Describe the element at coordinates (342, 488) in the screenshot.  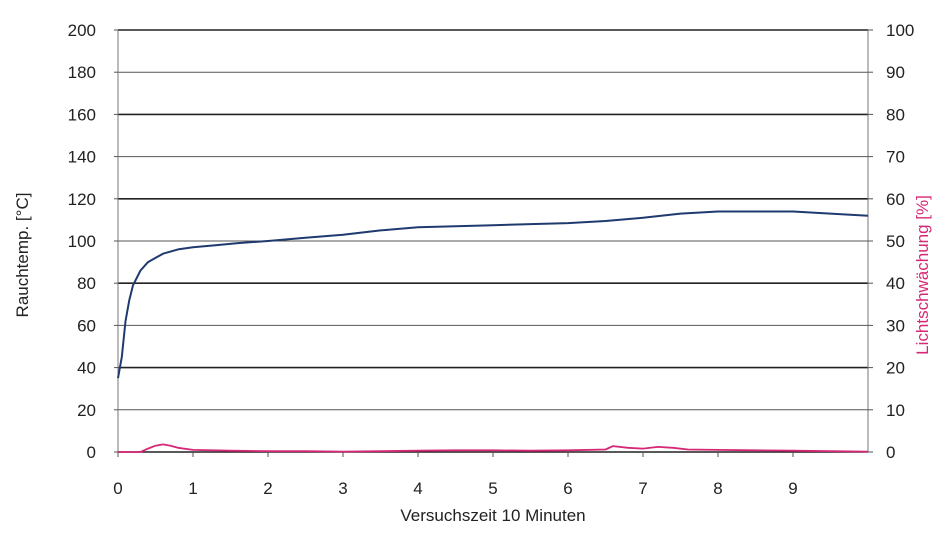
I see `x-tick-label: 3` at that location.